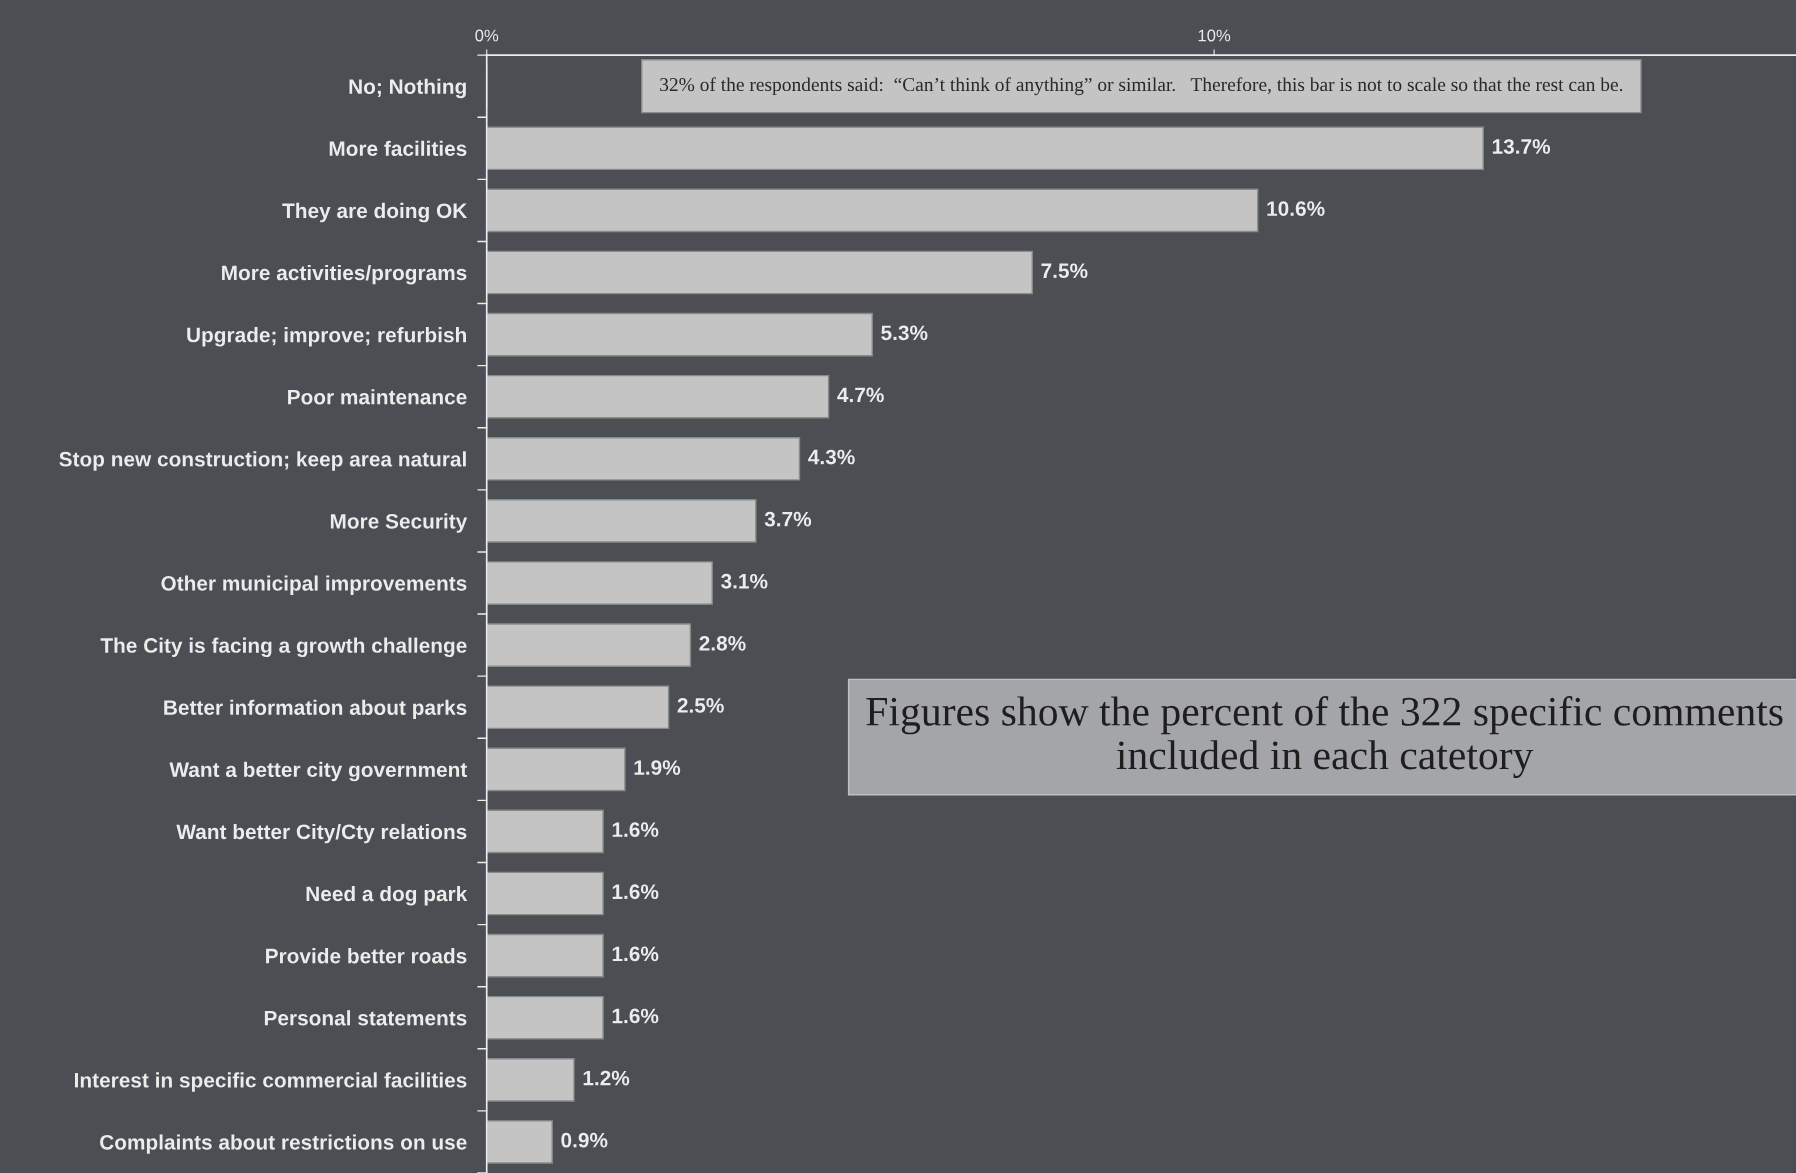 This screenshot has height=1173, width=1796. Describe the element at coordinates (283, 647) in the screenshot. I see `y-tick-label: The City is facing a growth challenge` at that location.